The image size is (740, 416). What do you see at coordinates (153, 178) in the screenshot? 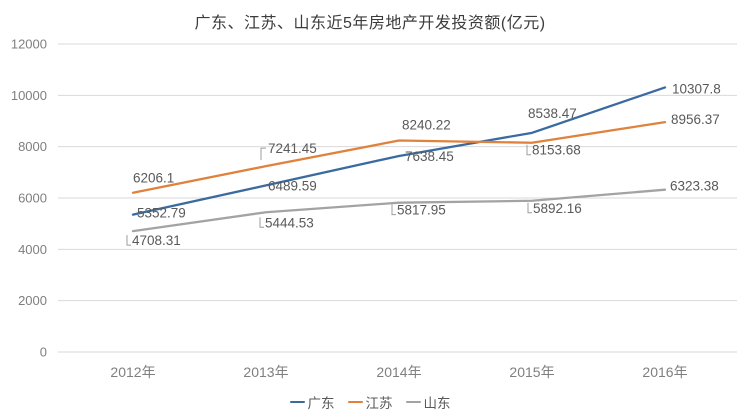
I see `data-label: 6206.1` at bounding box center [153, 178].